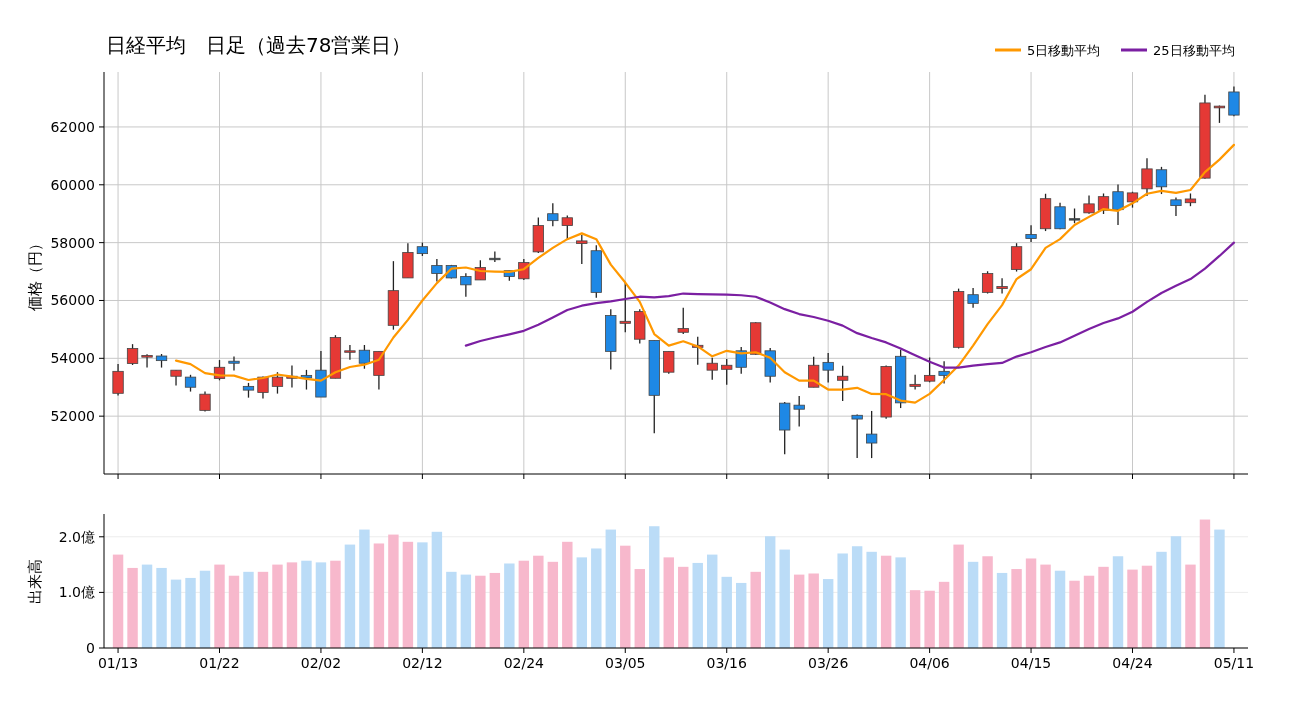 This screenshot has height=720, width=1300. Describe the element at coordinates (1031, 663) in the screenshot. I see `x-tick-label: 04/15` at that location.